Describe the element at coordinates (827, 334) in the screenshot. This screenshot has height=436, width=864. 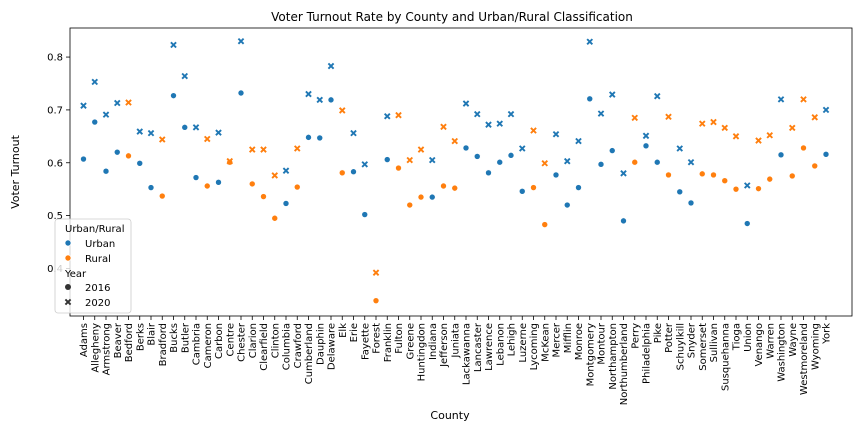
I see `x-tick-label: York` at that location.